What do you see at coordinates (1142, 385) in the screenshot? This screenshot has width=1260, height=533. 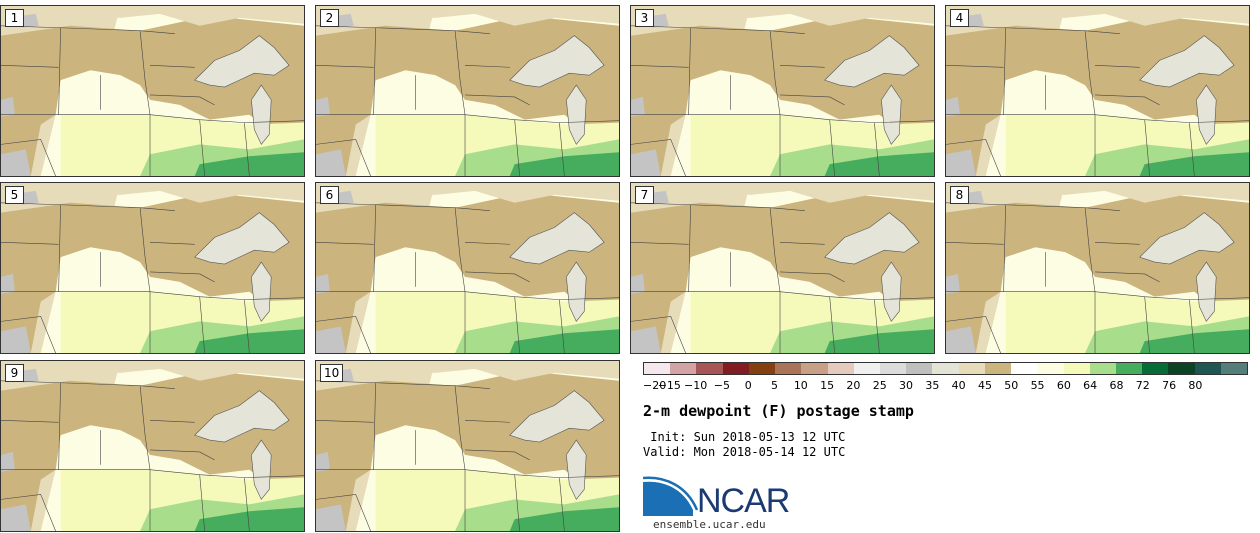 I see `colorbar-tick-label: 72` at bounding box center [1142, 385].